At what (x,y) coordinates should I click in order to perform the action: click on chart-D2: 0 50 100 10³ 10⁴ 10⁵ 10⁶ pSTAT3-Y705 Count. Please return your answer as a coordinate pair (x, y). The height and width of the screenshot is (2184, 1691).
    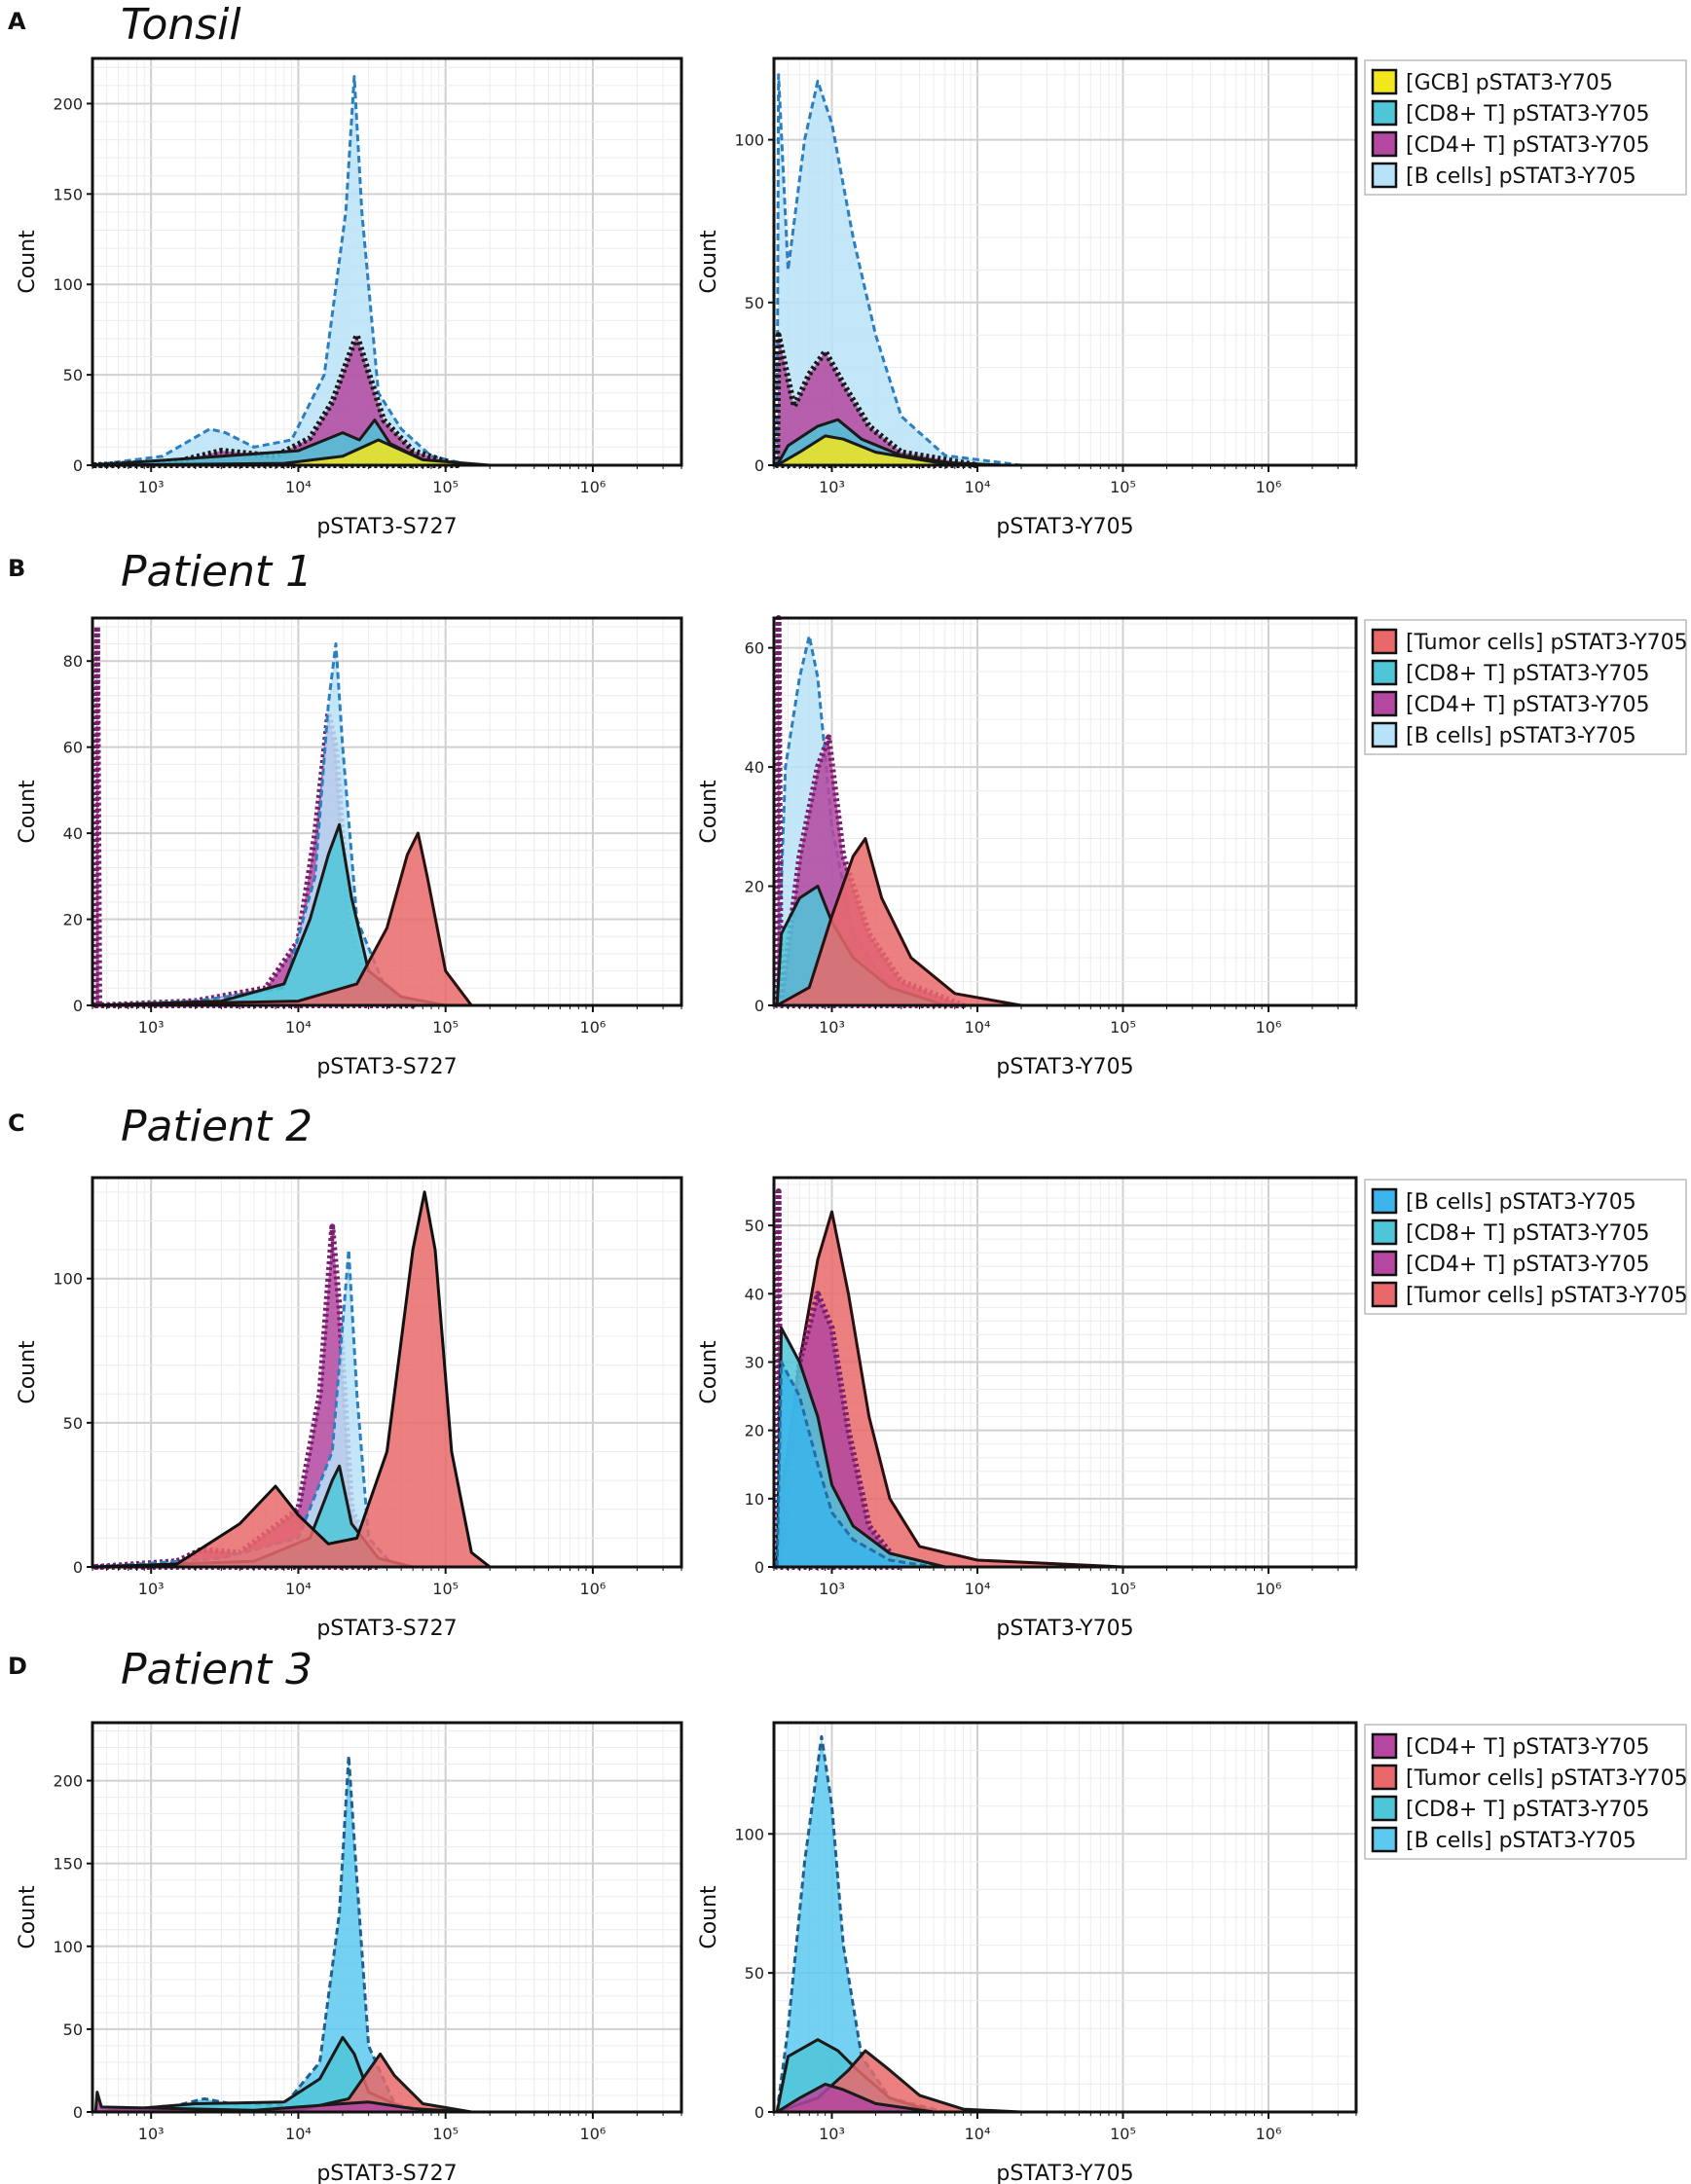
    Looking at the image, I should click on (1027, 1952).